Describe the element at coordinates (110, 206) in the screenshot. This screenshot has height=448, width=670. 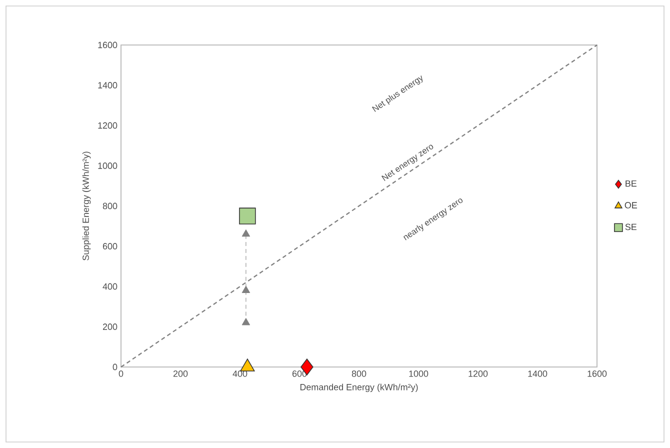
I see `y-tick-label: 800` at that location.